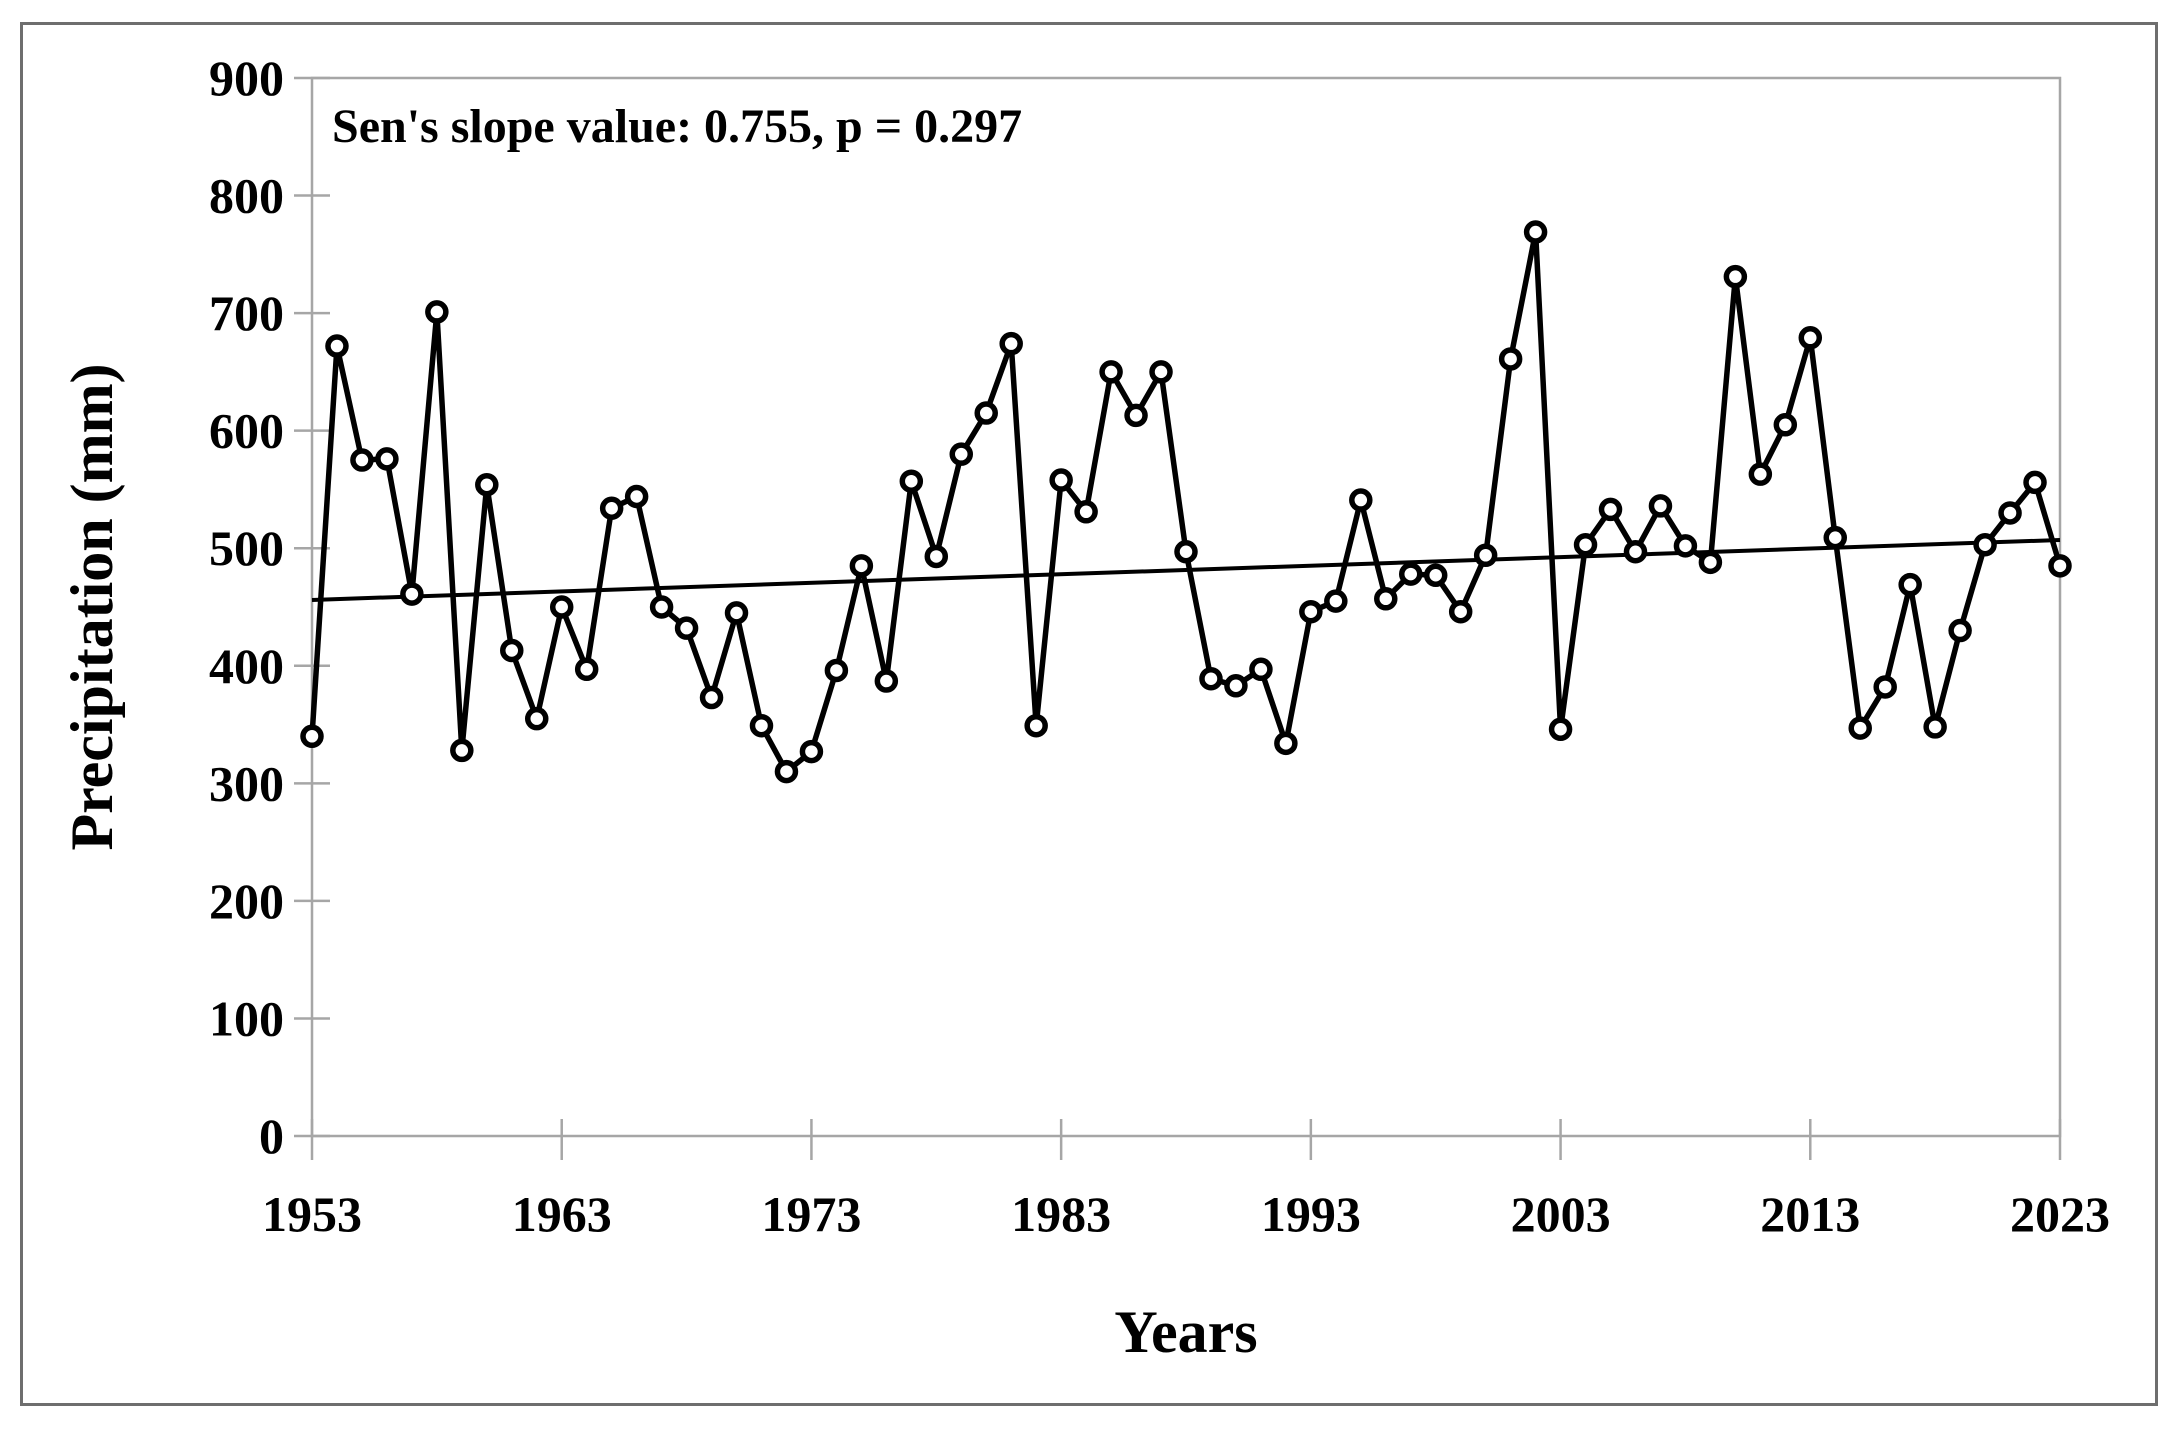  Describe the element at coordinates (312, 1214) in the screenshot. I see `x-tick-label: 1953` at that location.